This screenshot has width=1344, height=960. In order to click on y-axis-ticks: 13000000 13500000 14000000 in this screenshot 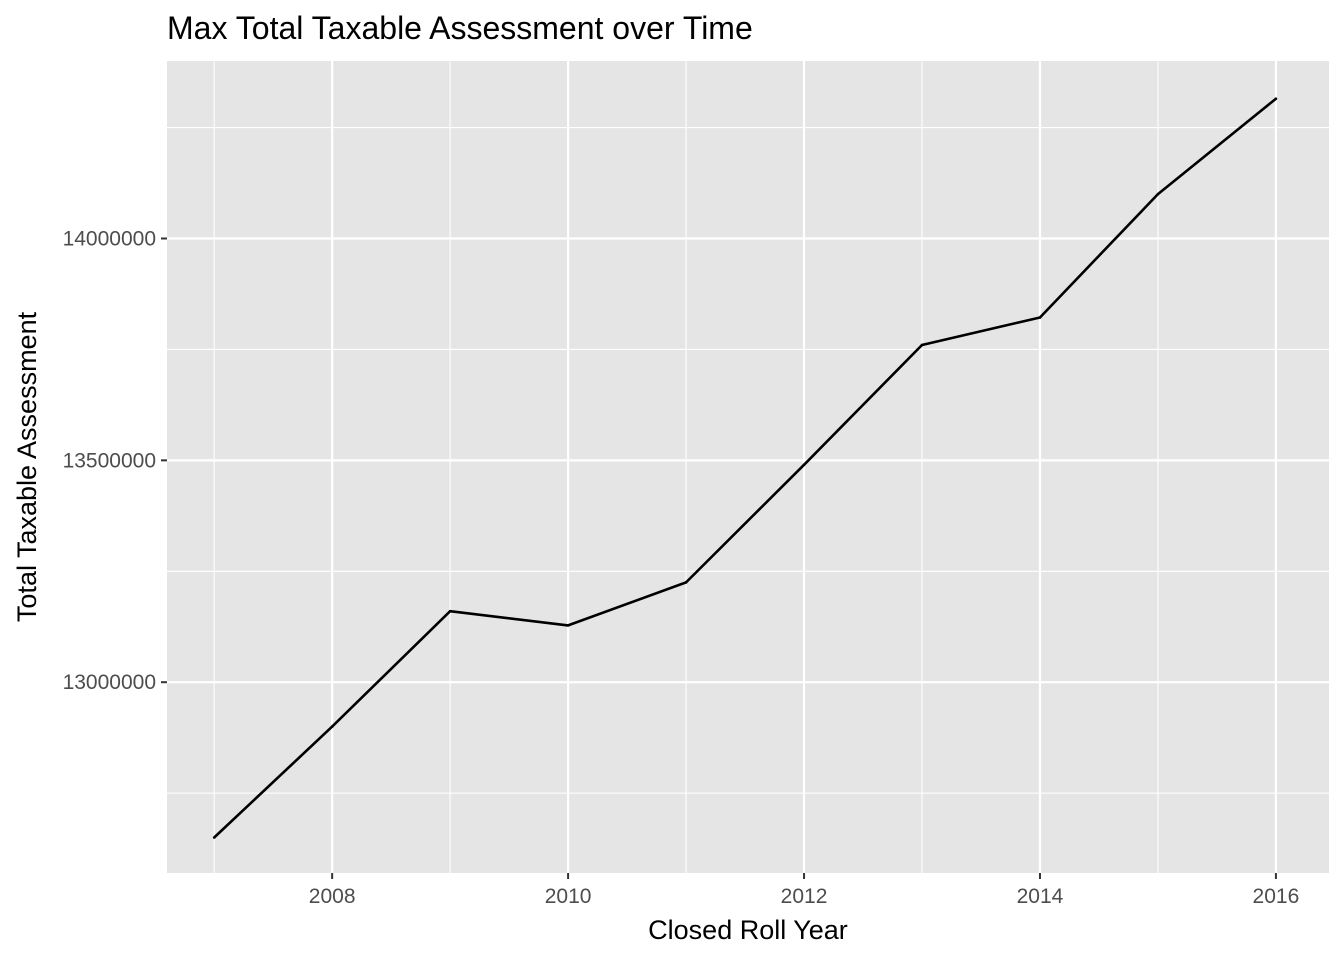, I will do `click(115, 460)`.